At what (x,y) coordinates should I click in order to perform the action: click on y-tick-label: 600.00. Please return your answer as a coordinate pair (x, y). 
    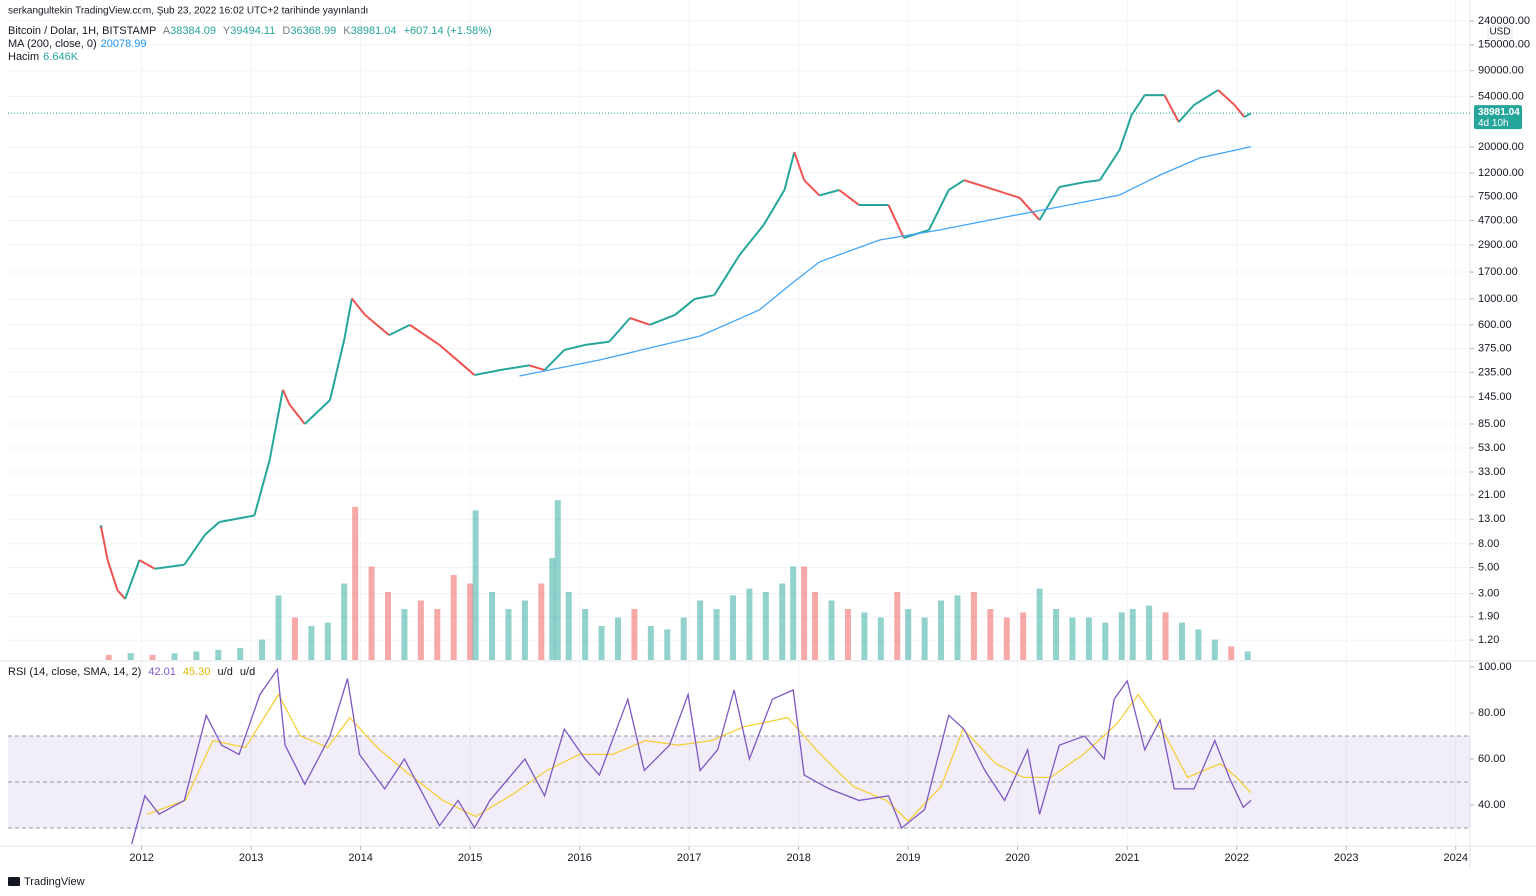
    Looking at the image, I should click on (1495, 325).